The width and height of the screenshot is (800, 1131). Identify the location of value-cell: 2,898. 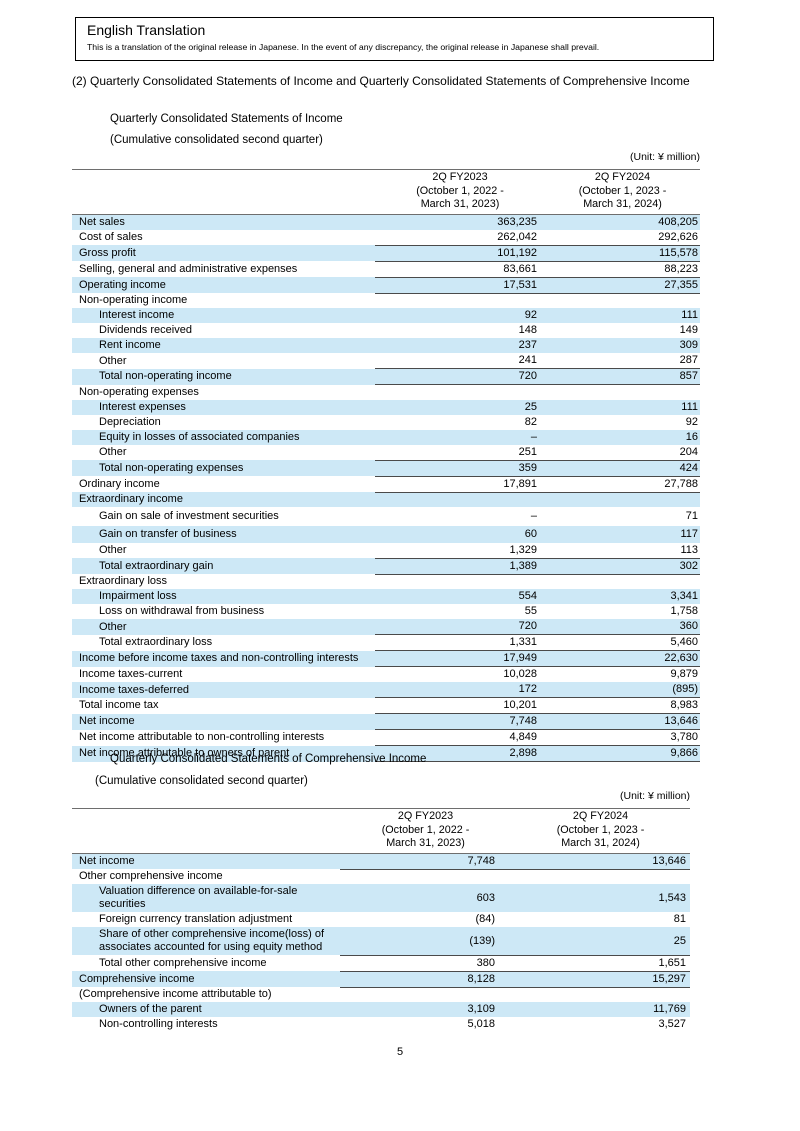
(460, 754).